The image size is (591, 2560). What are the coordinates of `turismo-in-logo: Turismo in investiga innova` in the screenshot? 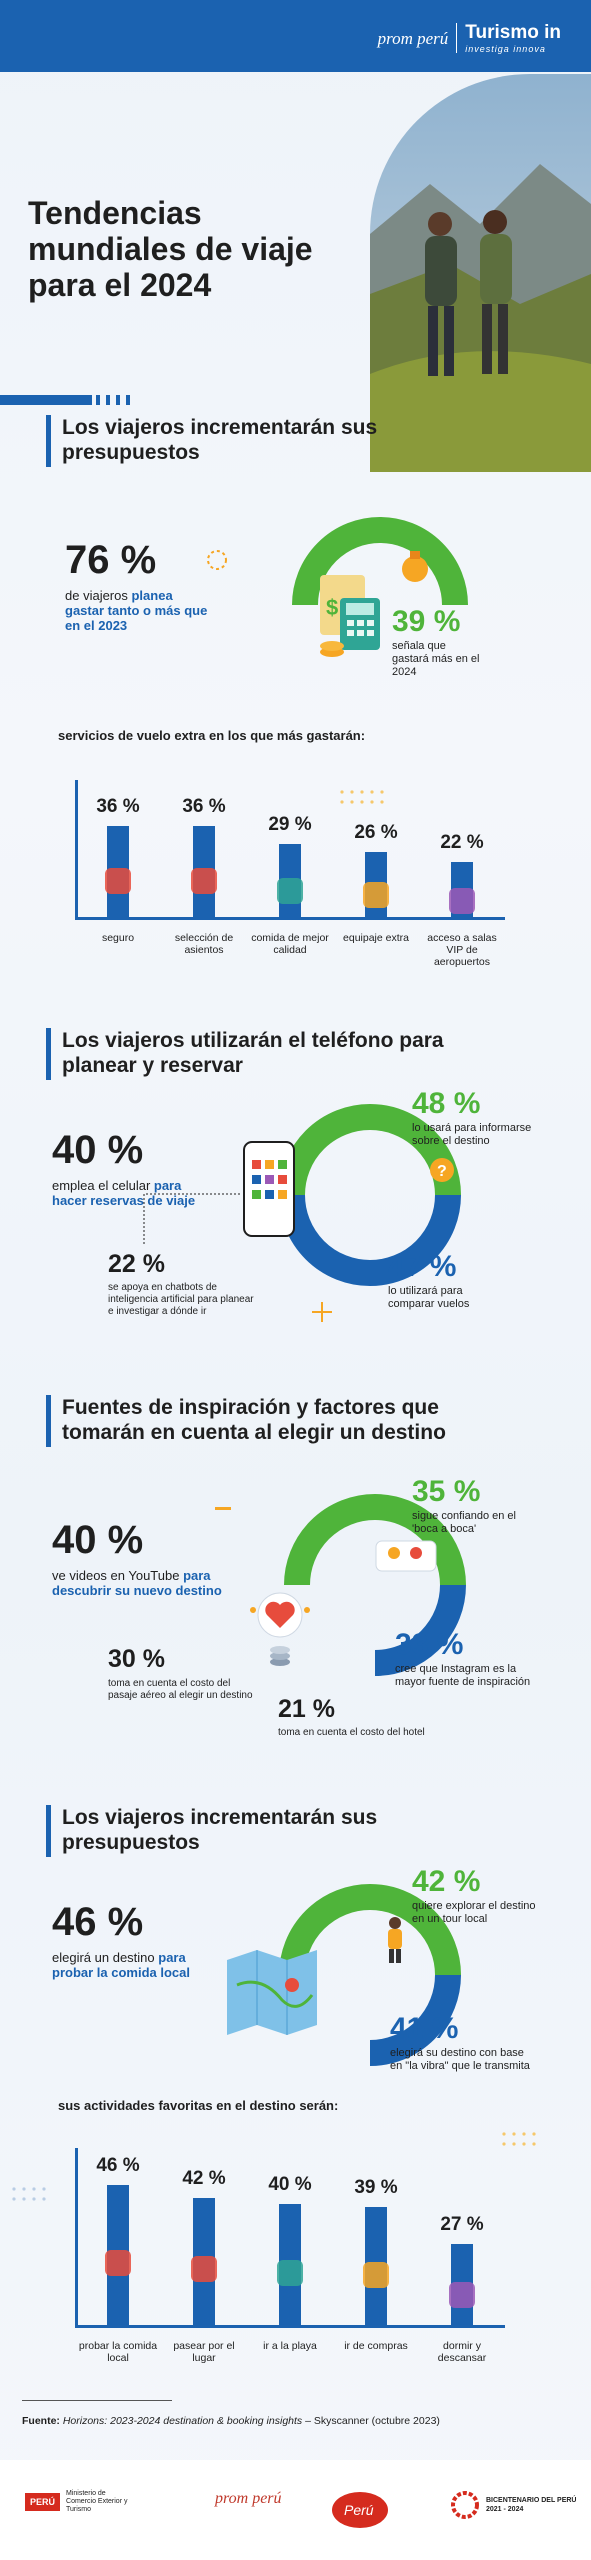 It's located at (513, 38).